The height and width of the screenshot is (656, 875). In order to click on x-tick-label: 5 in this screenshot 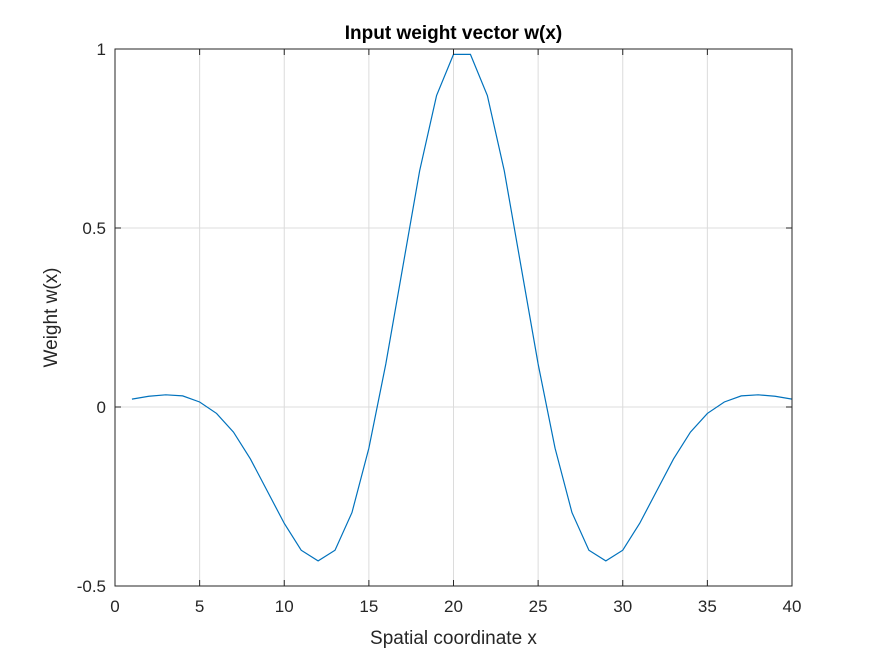, I will do `click(199, 606)`.